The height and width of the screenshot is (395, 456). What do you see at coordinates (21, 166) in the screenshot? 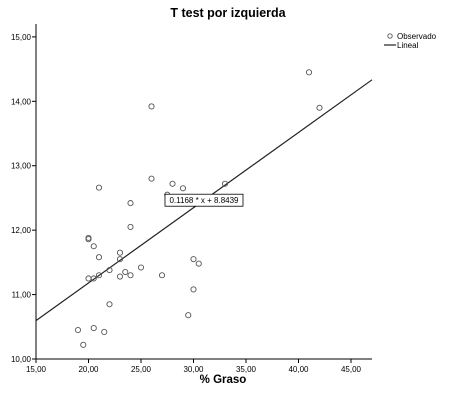
I see `y-tick-label: 13,00` at bounding box center [21, 166].